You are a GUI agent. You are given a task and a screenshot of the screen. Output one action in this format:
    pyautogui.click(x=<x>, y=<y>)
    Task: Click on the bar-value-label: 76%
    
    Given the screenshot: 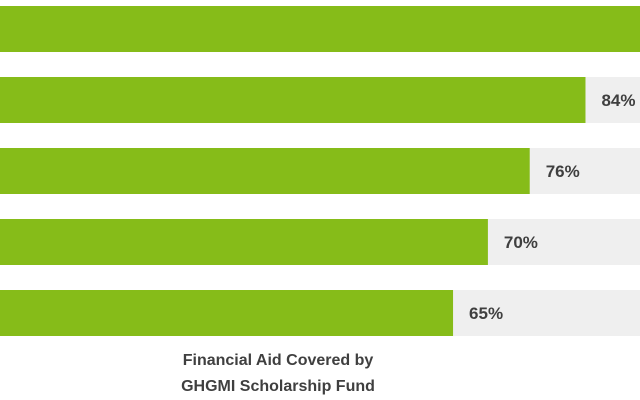 What is the action you would take?
    pyautogui.click(x=563, y=171)
    